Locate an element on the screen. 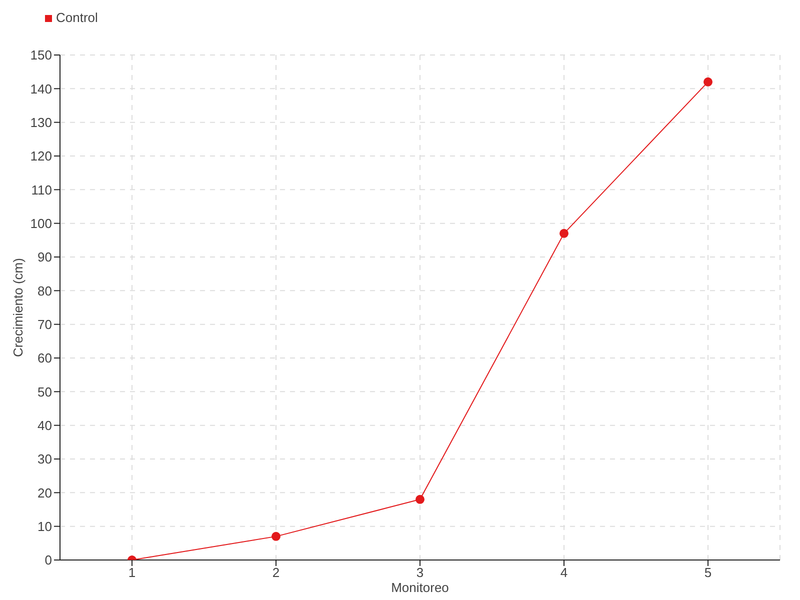  y-tick-label: 100 is located at coordinates (41, 223).